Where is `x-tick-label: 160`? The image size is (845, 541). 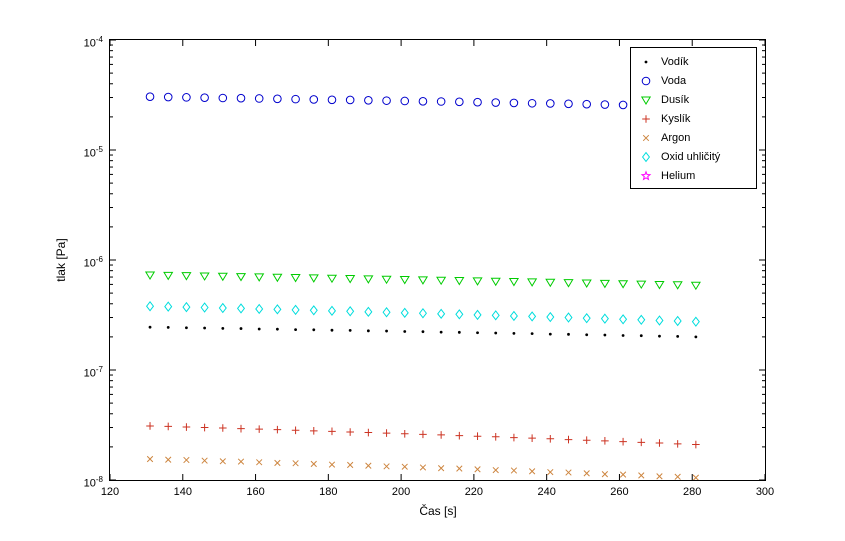
x-tick-label: 160 is located at coordinates (255, 492).